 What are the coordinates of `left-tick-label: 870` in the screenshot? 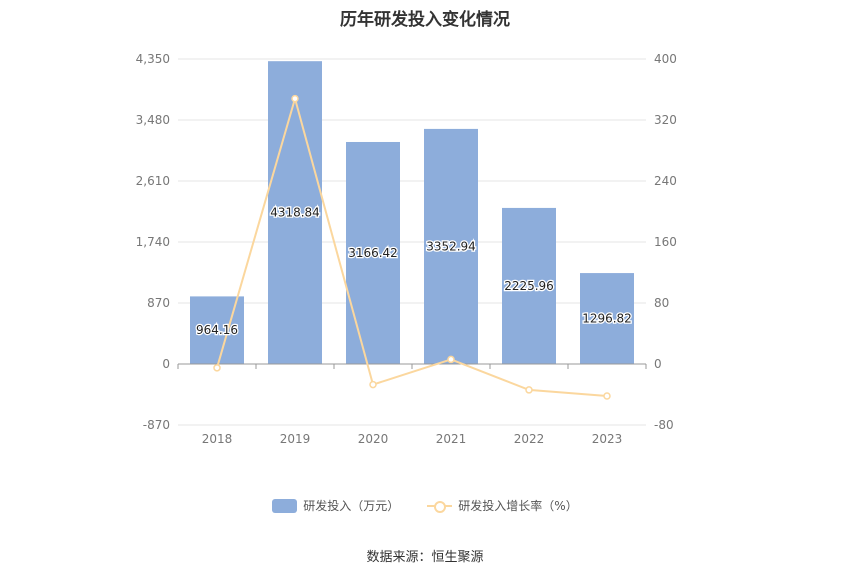 It's located at (158, 303).